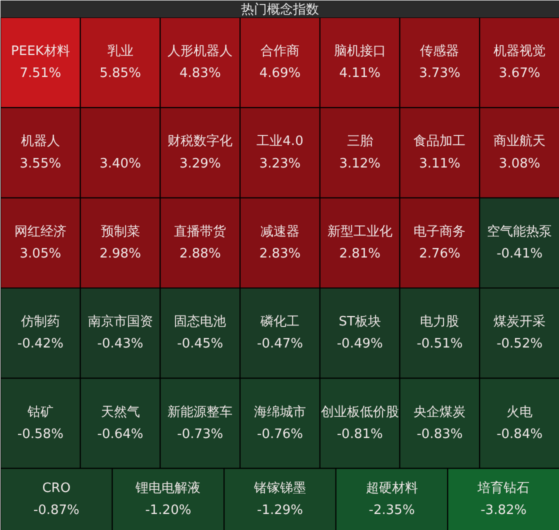 Image resolution: width=559 pixels, height=530 pixels. I want to click on category-label: 新能源整车, so click(200, 412).